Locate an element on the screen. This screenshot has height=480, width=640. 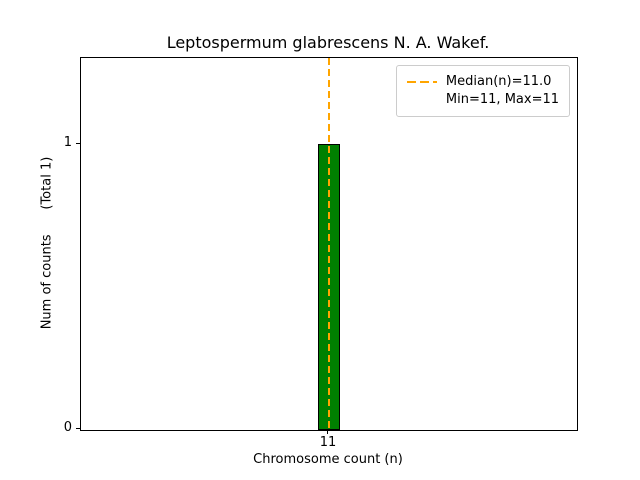
legend-sample-spacer is located at coordinates (422, 100).